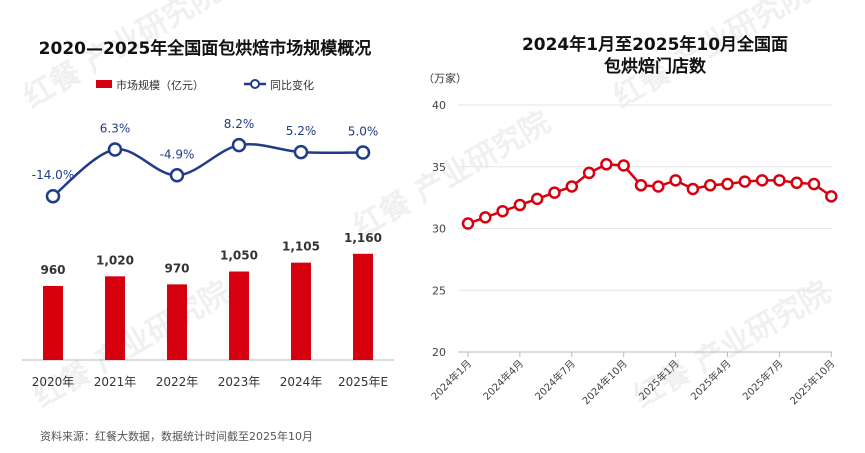 Image resolution: width=865 pixels, height=453 pixels. I want to click on yoy-value-label: -4.9%, so click(177, 154).